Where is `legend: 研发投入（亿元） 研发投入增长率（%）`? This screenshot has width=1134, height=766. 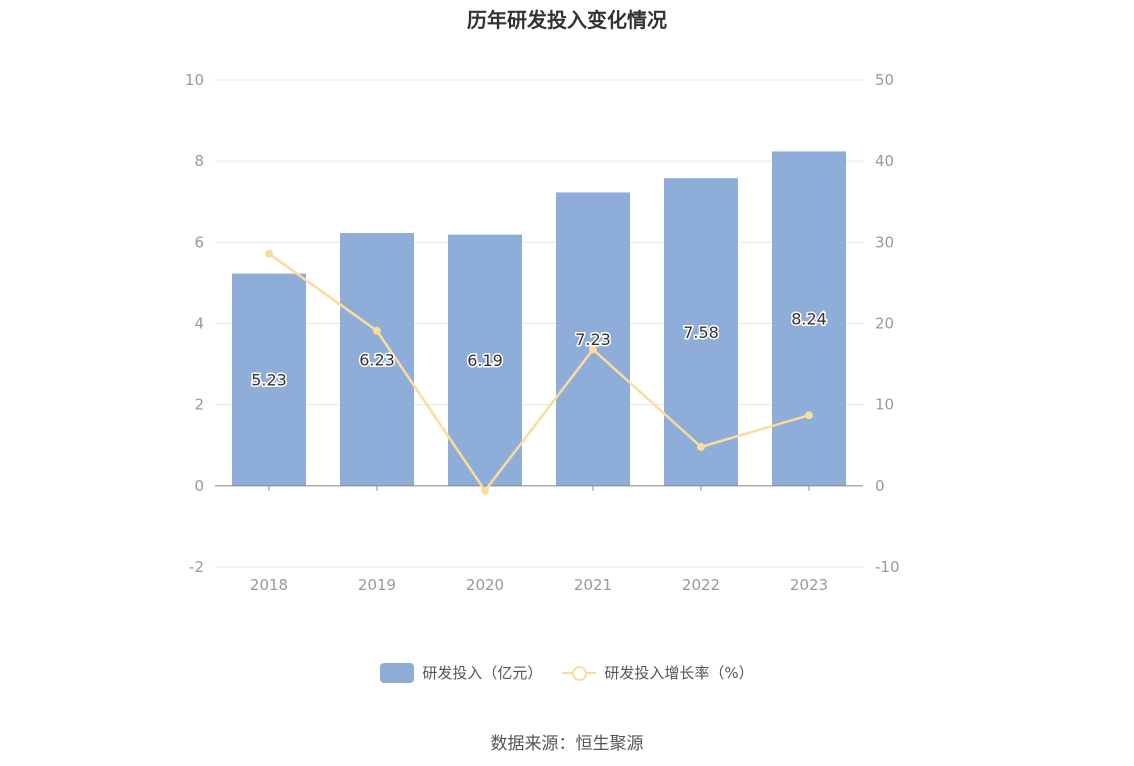 legend: 研发投入（亿元） 研发投入增长率（%） is located at coordinates (567, 672).